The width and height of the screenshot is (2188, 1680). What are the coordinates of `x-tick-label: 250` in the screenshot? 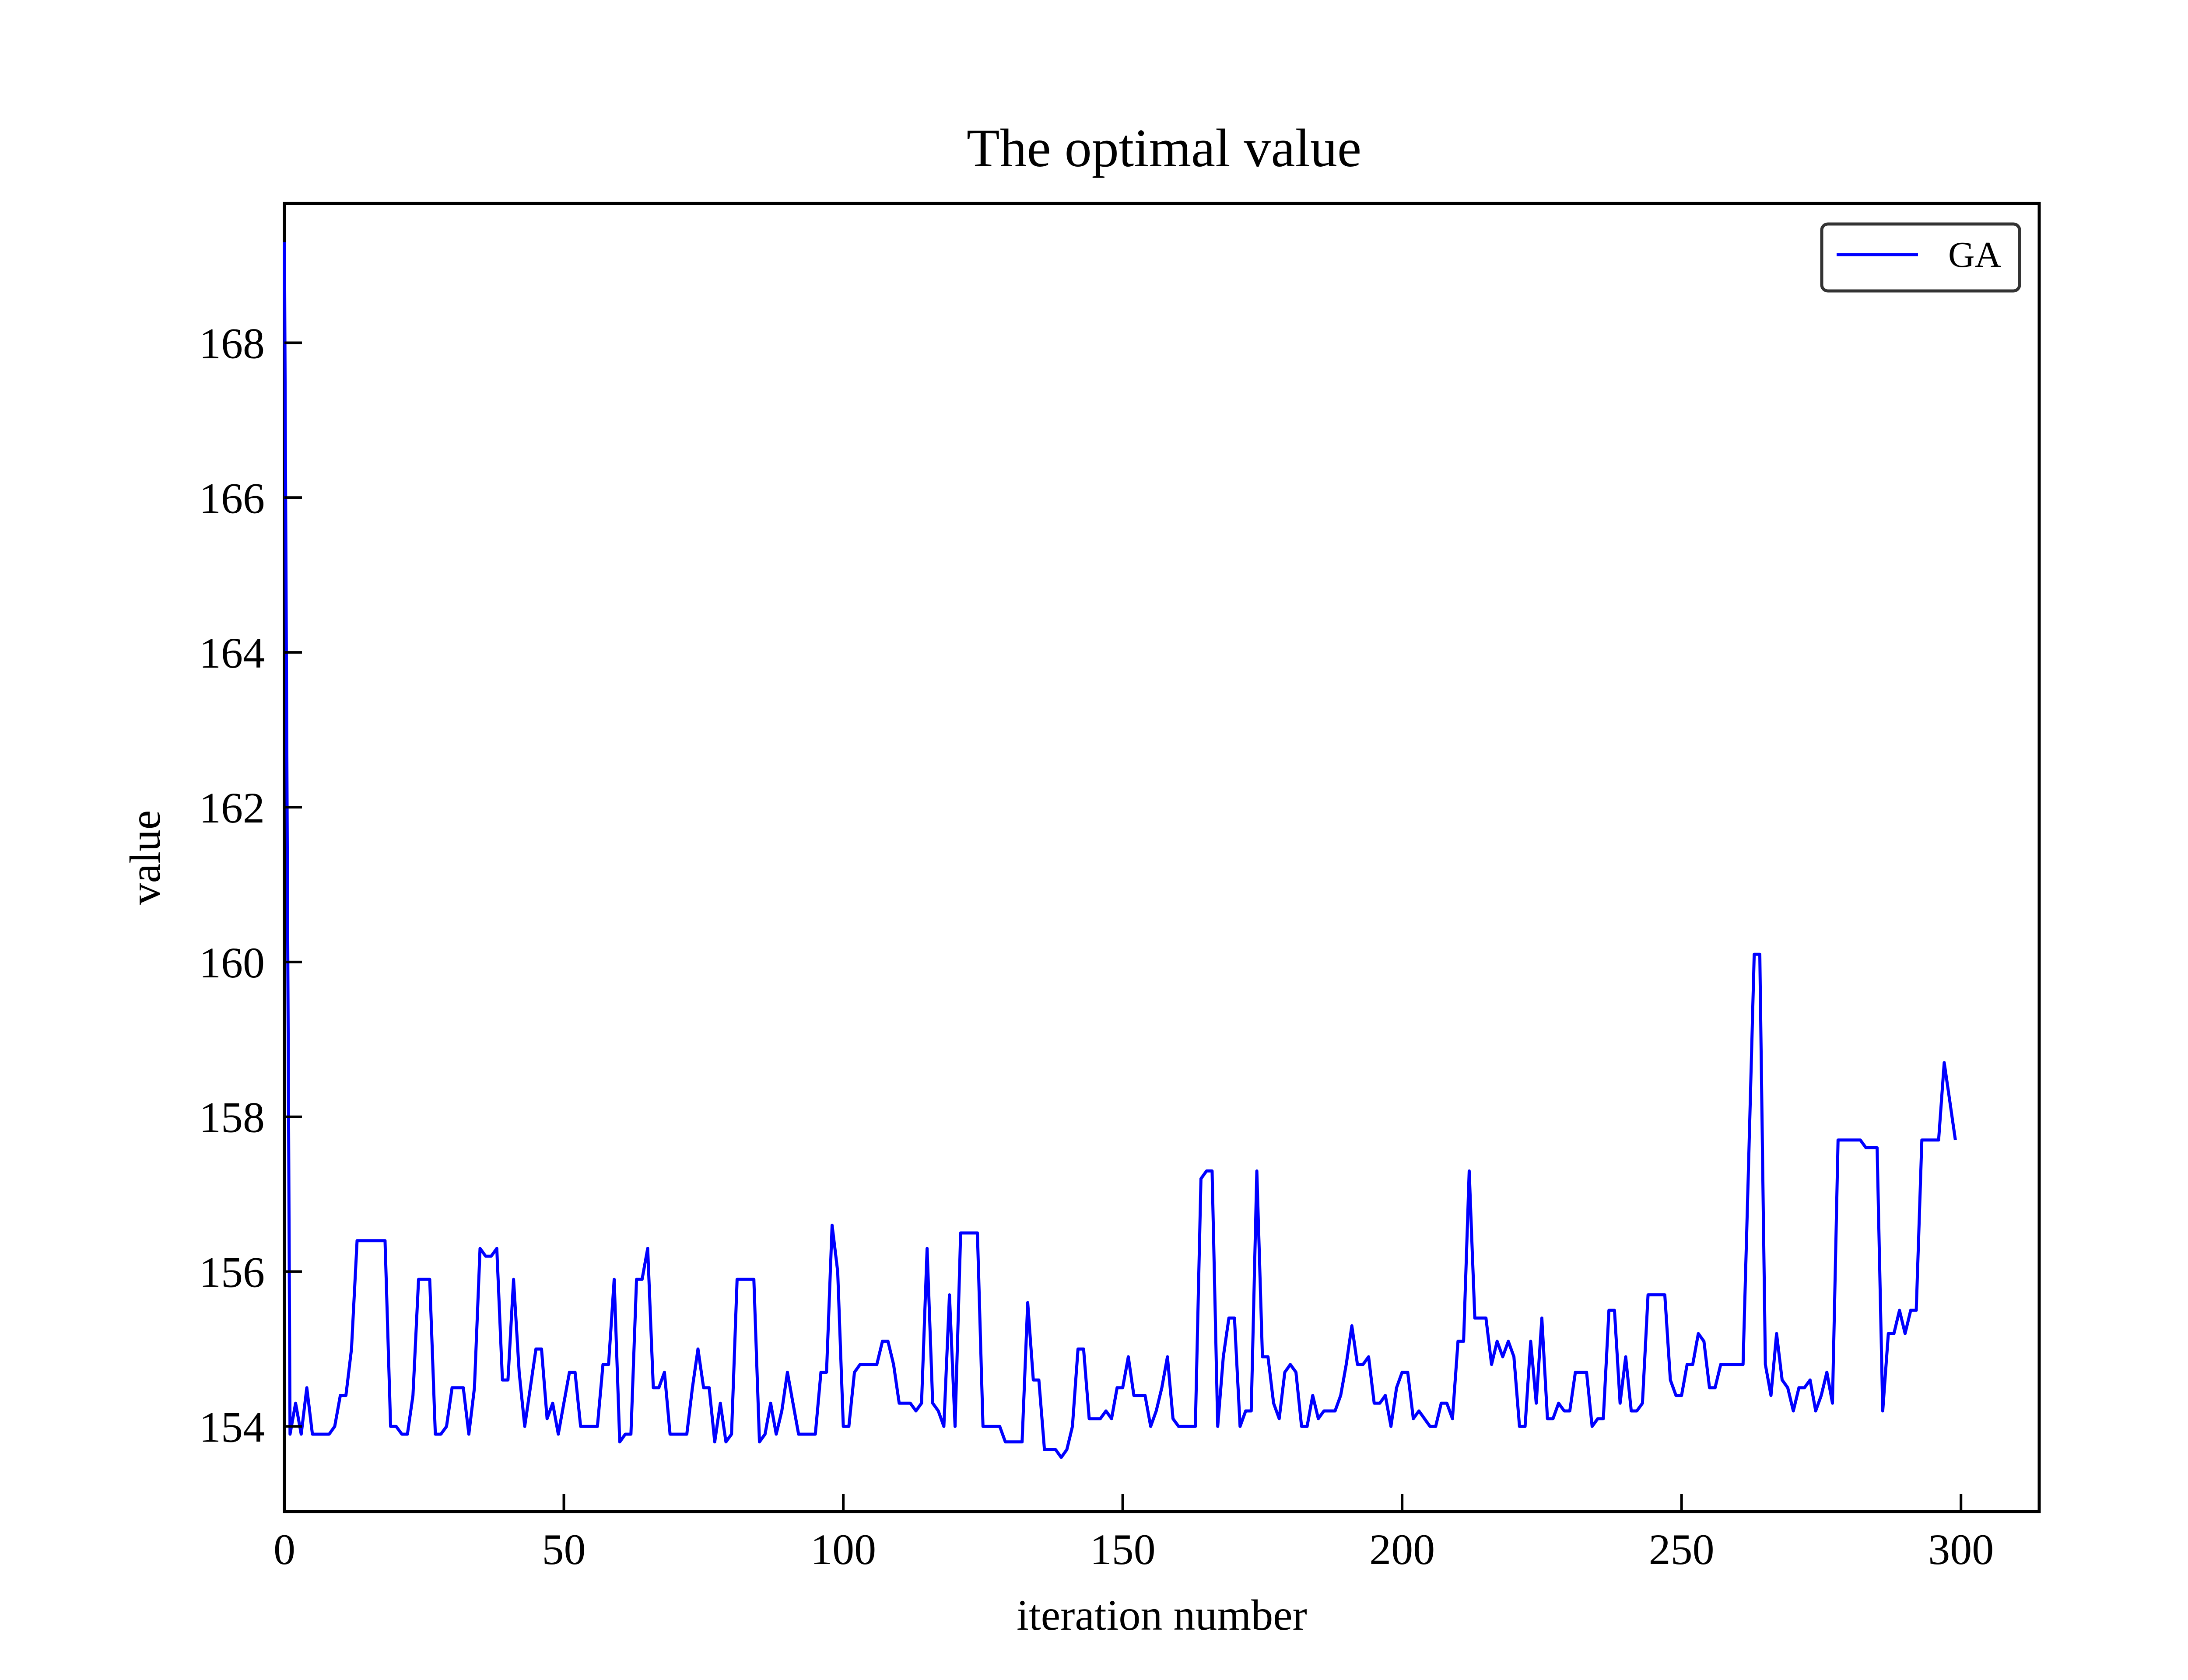 It's located at (1682, 1549).